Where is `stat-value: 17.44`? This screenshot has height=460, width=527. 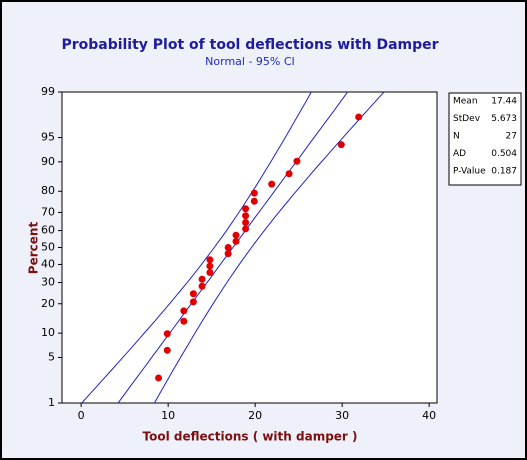 stat-value: 17.44 is located at coordinates (504, 102).